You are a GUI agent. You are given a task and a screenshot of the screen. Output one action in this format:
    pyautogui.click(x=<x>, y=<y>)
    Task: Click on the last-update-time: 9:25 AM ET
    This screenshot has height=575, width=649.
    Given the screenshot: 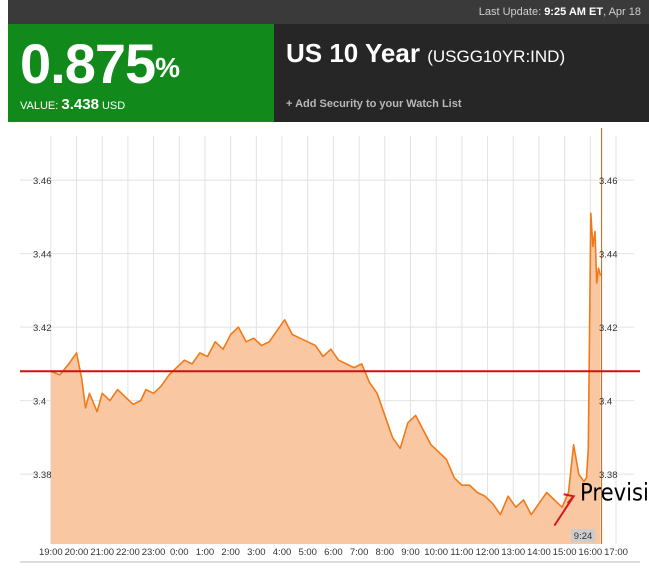 What is the action you would take?
    pyautogui.click(x=574, y=12)
    